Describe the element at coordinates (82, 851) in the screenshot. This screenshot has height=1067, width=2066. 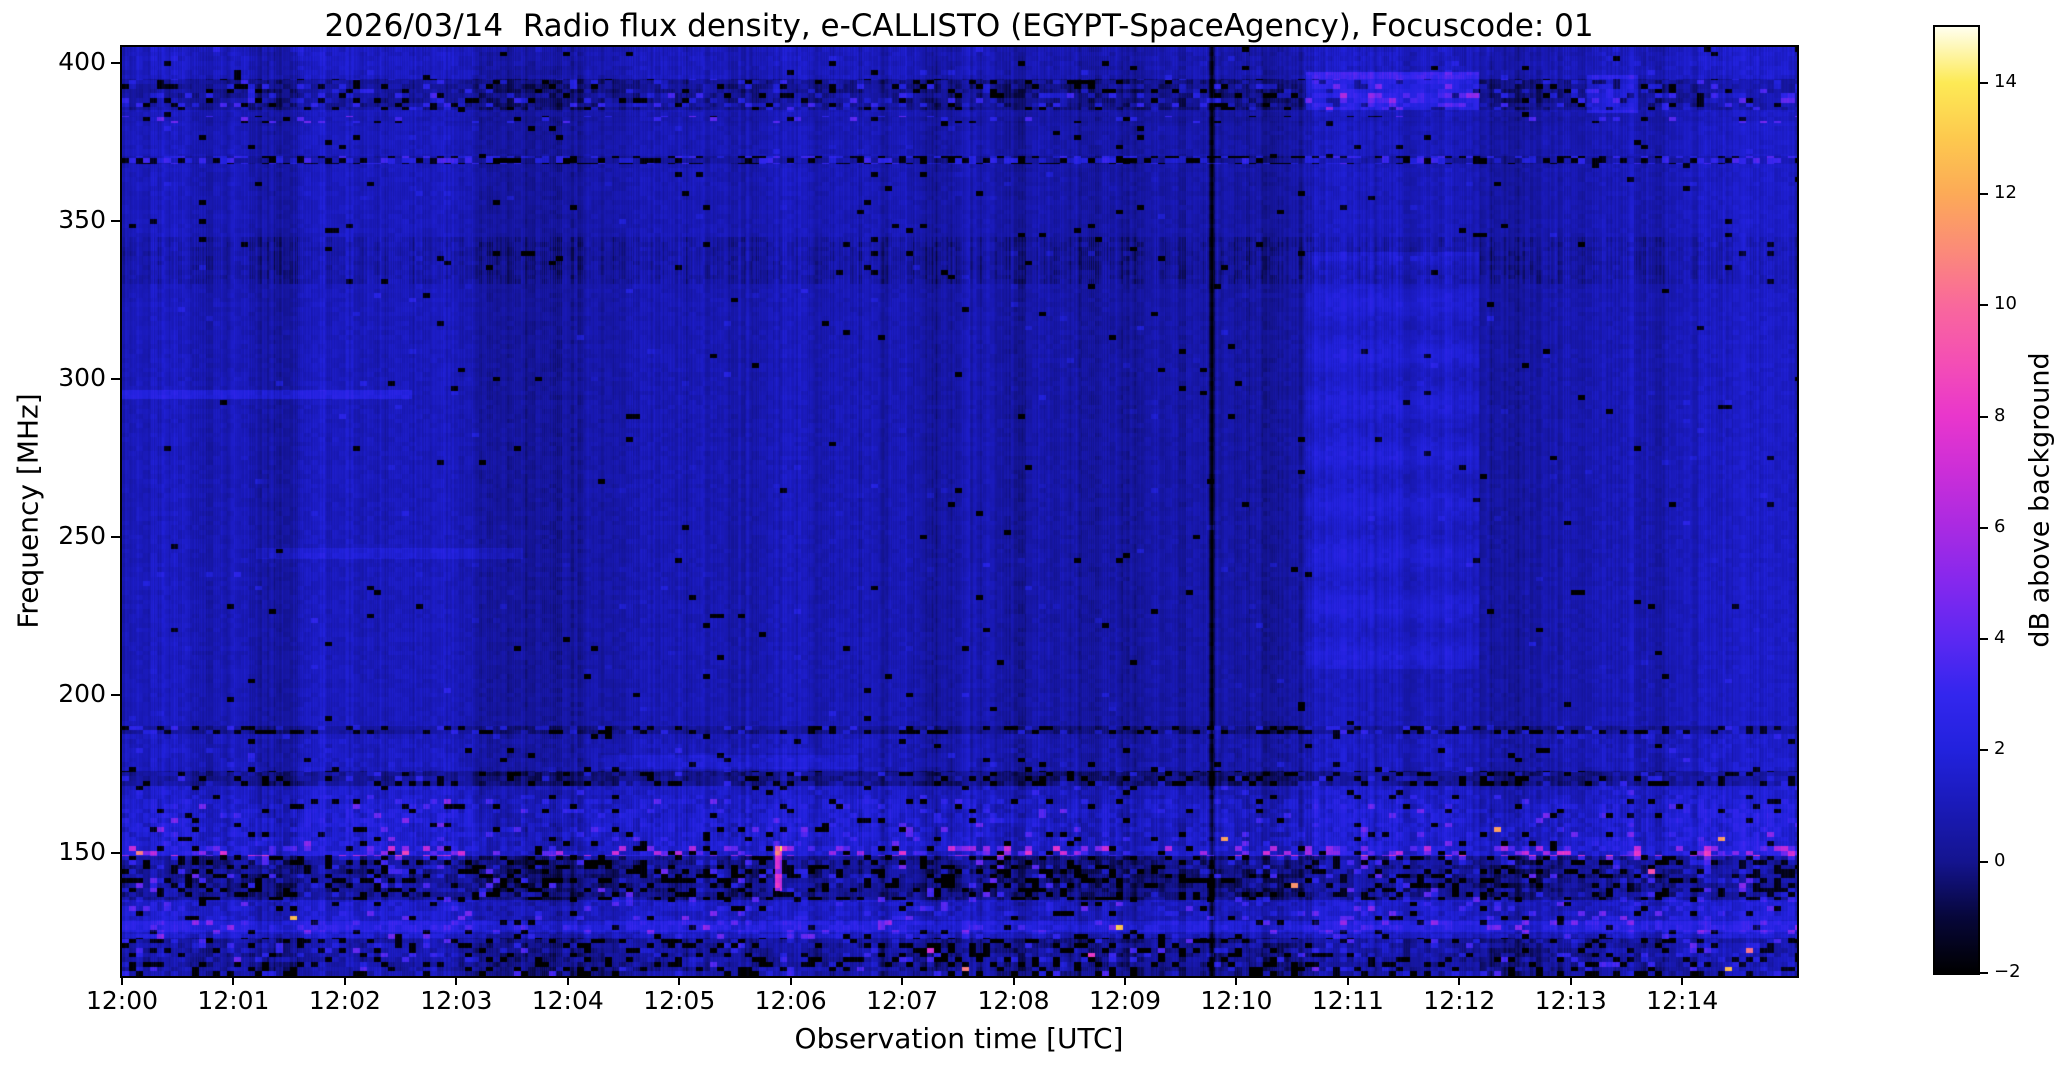
I see `y-tick-label: 150` at that location.